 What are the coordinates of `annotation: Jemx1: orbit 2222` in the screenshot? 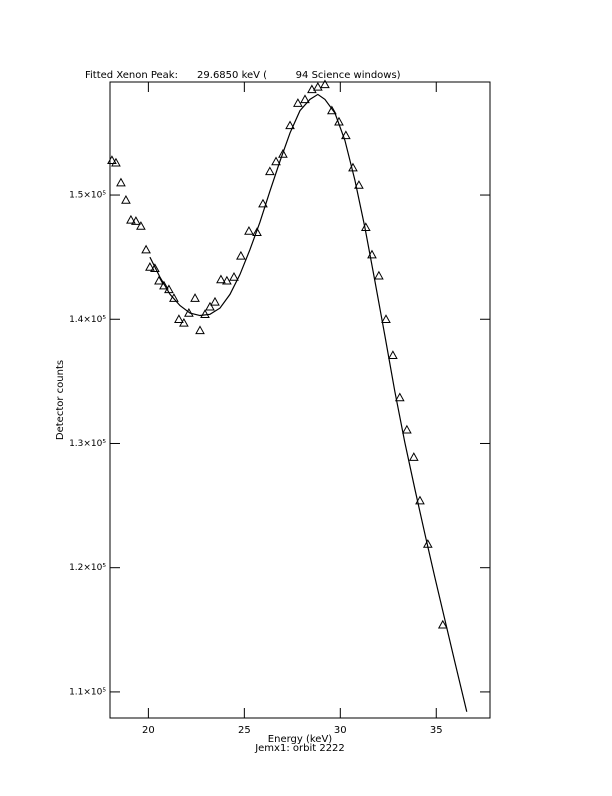 It's located at (299, 748).